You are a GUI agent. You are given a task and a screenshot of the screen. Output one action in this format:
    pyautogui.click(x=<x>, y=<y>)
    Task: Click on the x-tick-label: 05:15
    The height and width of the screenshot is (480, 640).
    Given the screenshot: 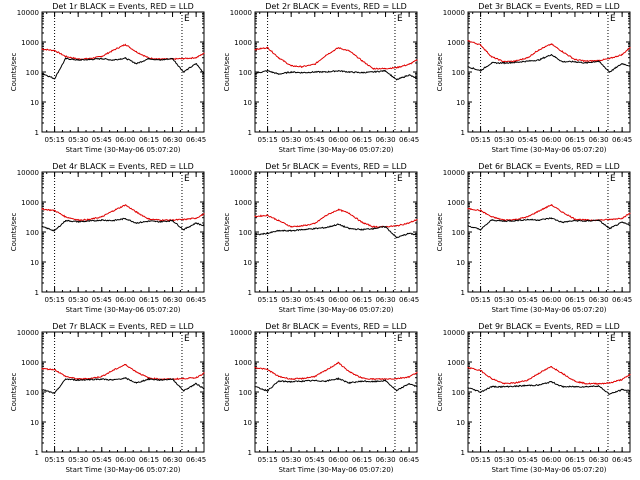 What is the action you would take?
    pyautogui.click(x=54, y=460)
    